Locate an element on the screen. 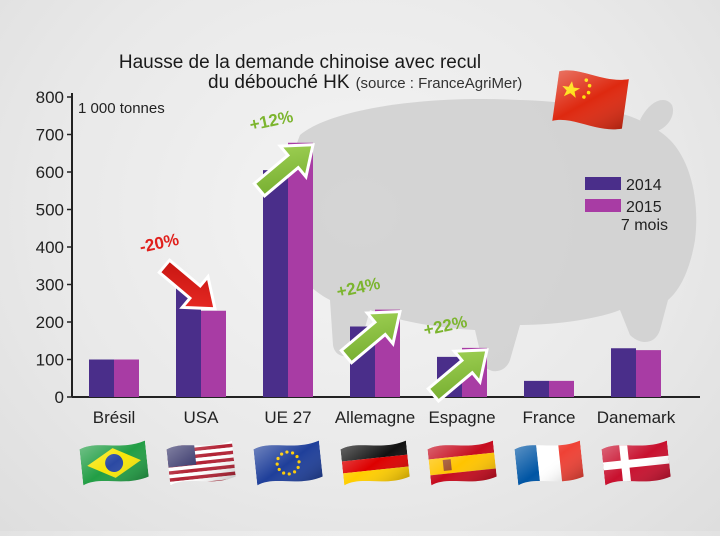  y-tick-label: 400 is located at coordinates (50, 247).